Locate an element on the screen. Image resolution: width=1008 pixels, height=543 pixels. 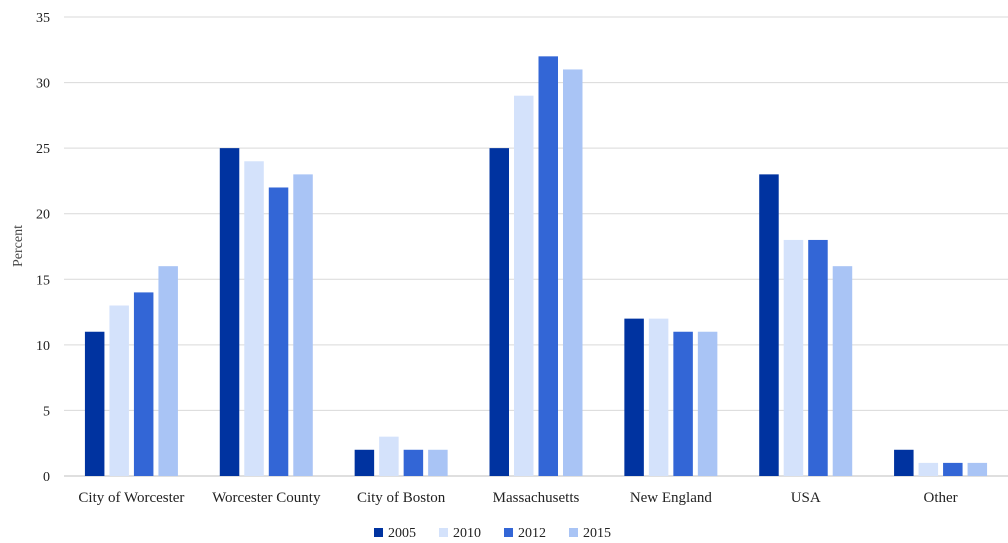
x-category-label: City of Boston is located at coordinates (401, 498).